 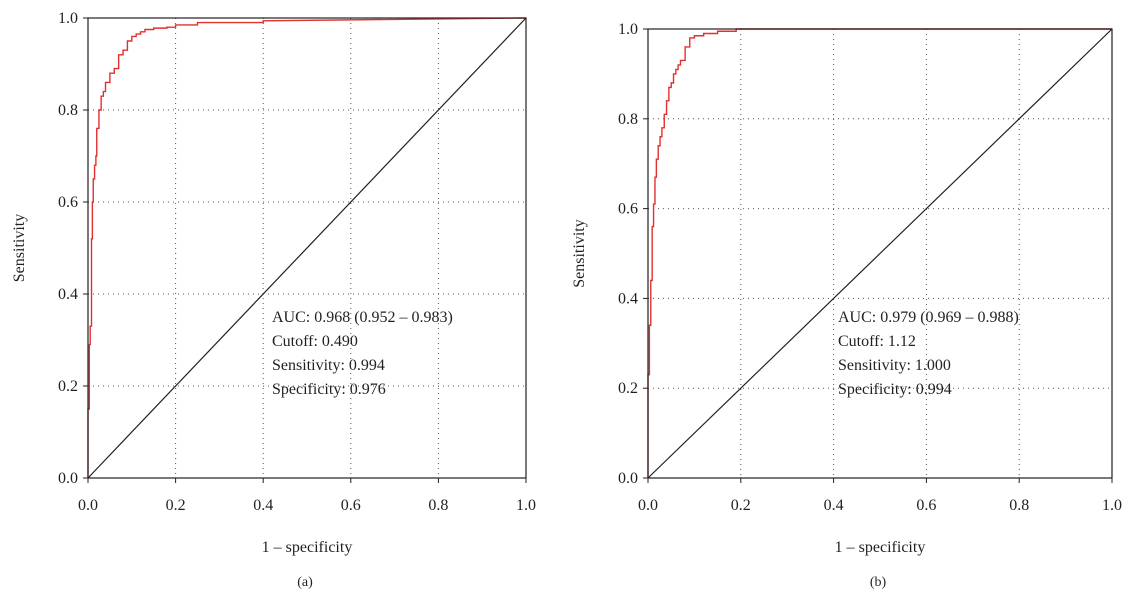 What do you see at coordinates (328, 365) in the screenshot?
I see `annotation-line: Sensitivity: 0.994` at bounding box center [328, 365].